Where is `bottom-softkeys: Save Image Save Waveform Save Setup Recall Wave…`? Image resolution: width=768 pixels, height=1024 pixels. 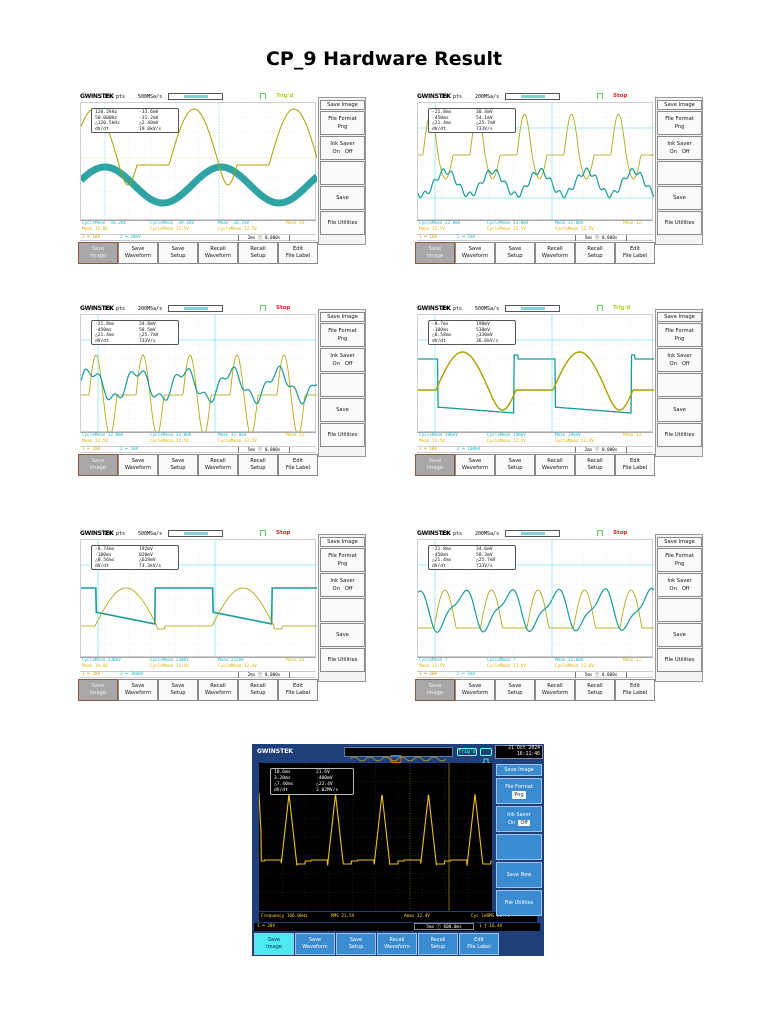 bottom-softkeys: Save Image Save Waveform Save Setup Recall Wave… is located at coordinates (198, 465).